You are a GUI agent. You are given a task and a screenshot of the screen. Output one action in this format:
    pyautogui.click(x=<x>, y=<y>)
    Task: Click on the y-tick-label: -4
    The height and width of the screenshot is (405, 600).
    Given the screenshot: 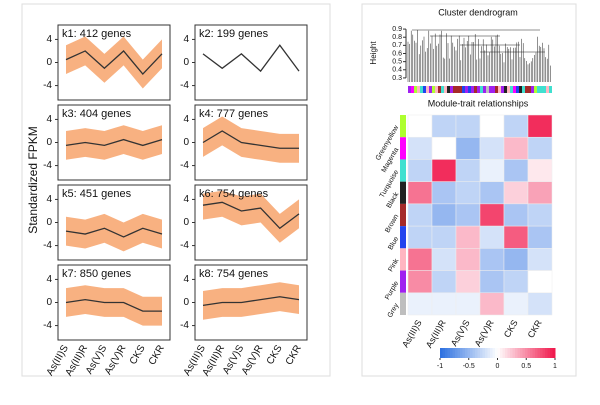 What is the action you would take?
    pyautogui.click(x=47, y=85)
    